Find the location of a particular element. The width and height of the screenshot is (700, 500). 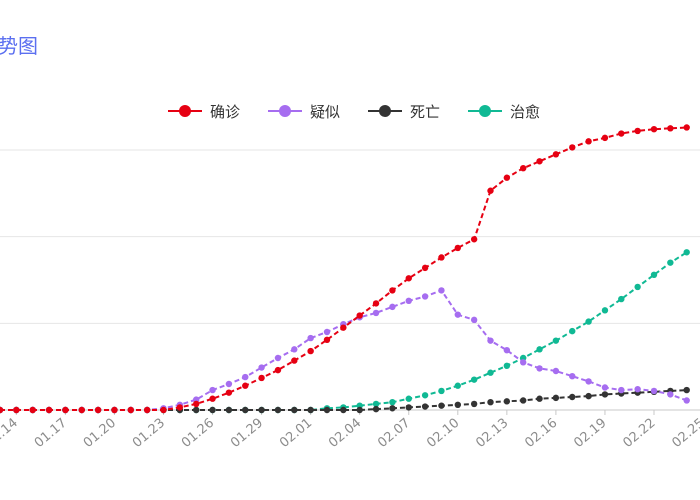

x-tick-label: 02.07 is located at coordinates (394, 433).